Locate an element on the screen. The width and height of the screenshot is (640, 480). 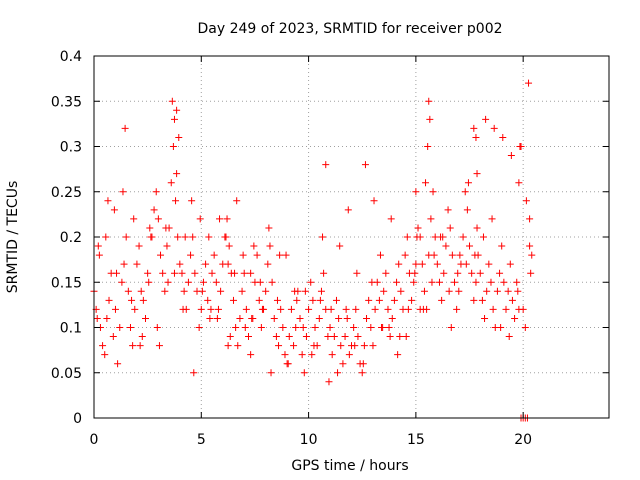
y-tick-label: 0.15 is located at coordinates (66, 283).